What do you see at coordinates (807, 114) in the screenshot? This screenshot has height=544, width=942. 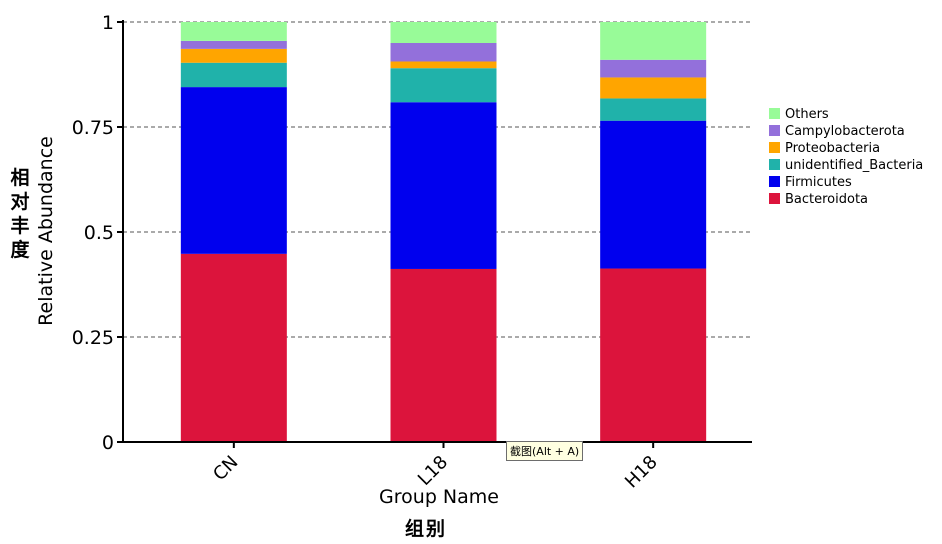 I see `legend-label: Others` at bounding box center [807, 114].